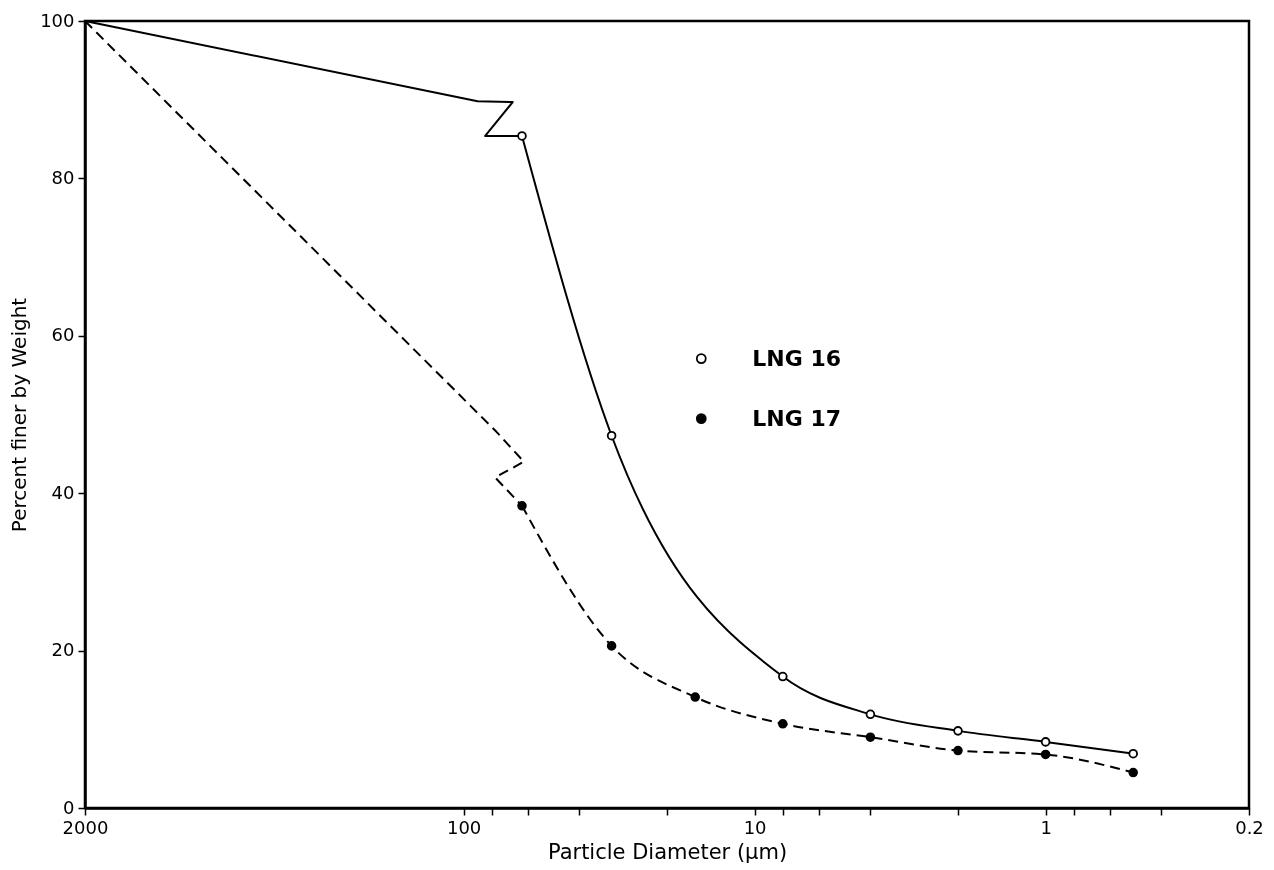 Image resolution: width=1274 pixels, height=870 pixels. What do you see at coordinates (63, 650) in the screenshot?
I see `y-tick-label: 20` at bounding box center [63, 650].